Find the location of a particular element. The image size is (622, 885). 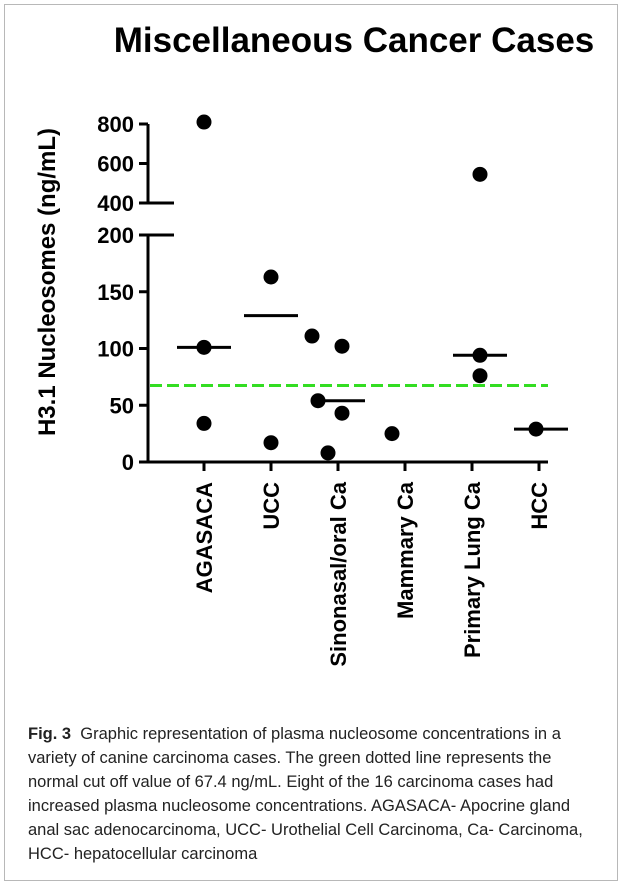

caption-label: Fig. 3 is located at coordinates (50, 734).